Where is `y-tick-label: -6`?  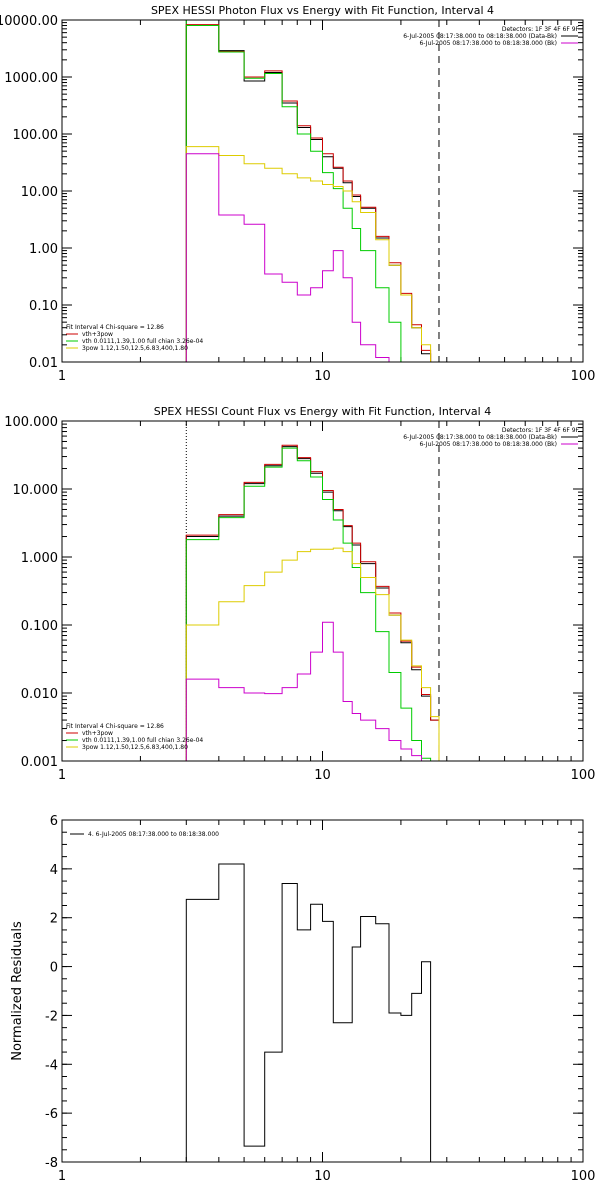
y-tick-label: -6 is located at coordinates (51, 1114).